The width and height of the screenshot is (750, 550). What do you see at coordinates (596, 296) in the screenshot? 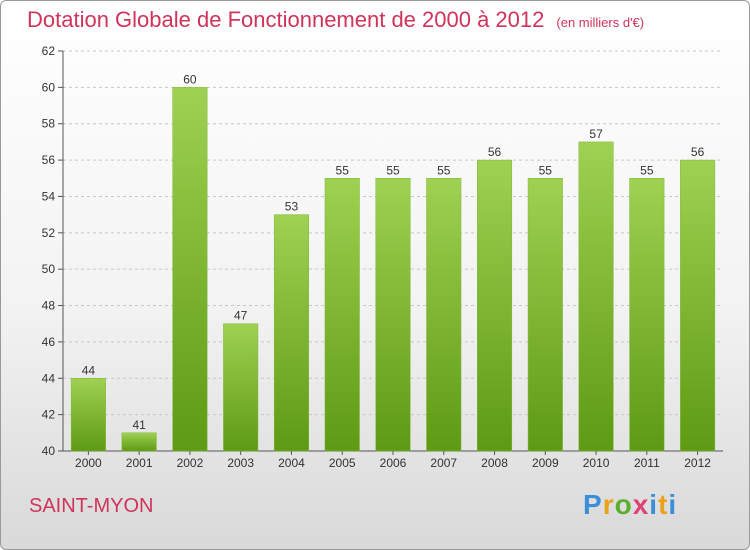
I see `bar-2010` at bounding box center [596, 296].